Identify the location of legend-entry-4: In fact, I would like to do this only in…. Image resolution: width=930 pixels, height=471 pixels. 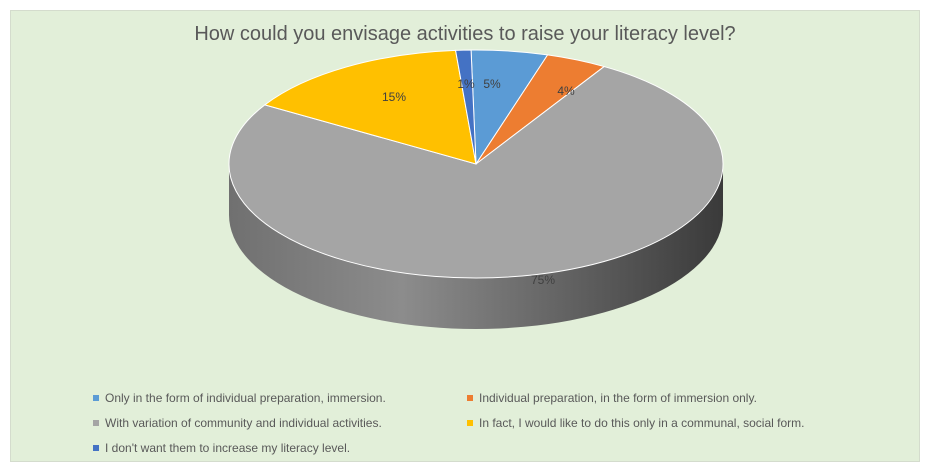
(677, 423).